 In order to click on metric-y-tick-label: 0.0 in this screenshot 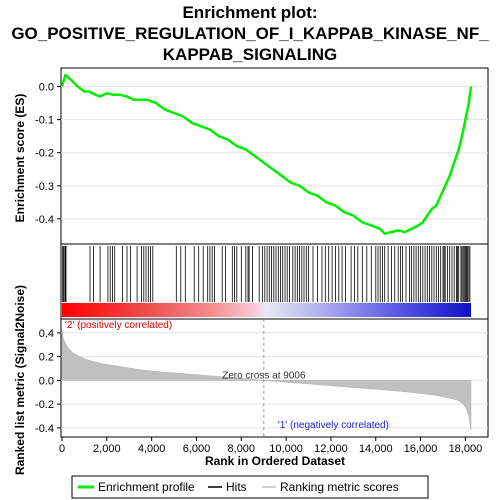, I will do `click(46, 381)`.